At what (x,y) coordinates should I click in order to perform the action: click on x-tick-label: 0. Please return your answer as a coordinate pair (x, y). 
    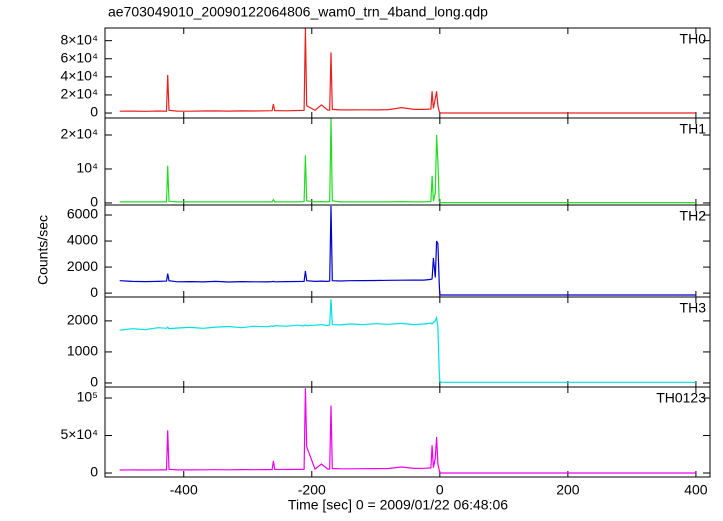
    Looking at the image, I should click on (440, 490).